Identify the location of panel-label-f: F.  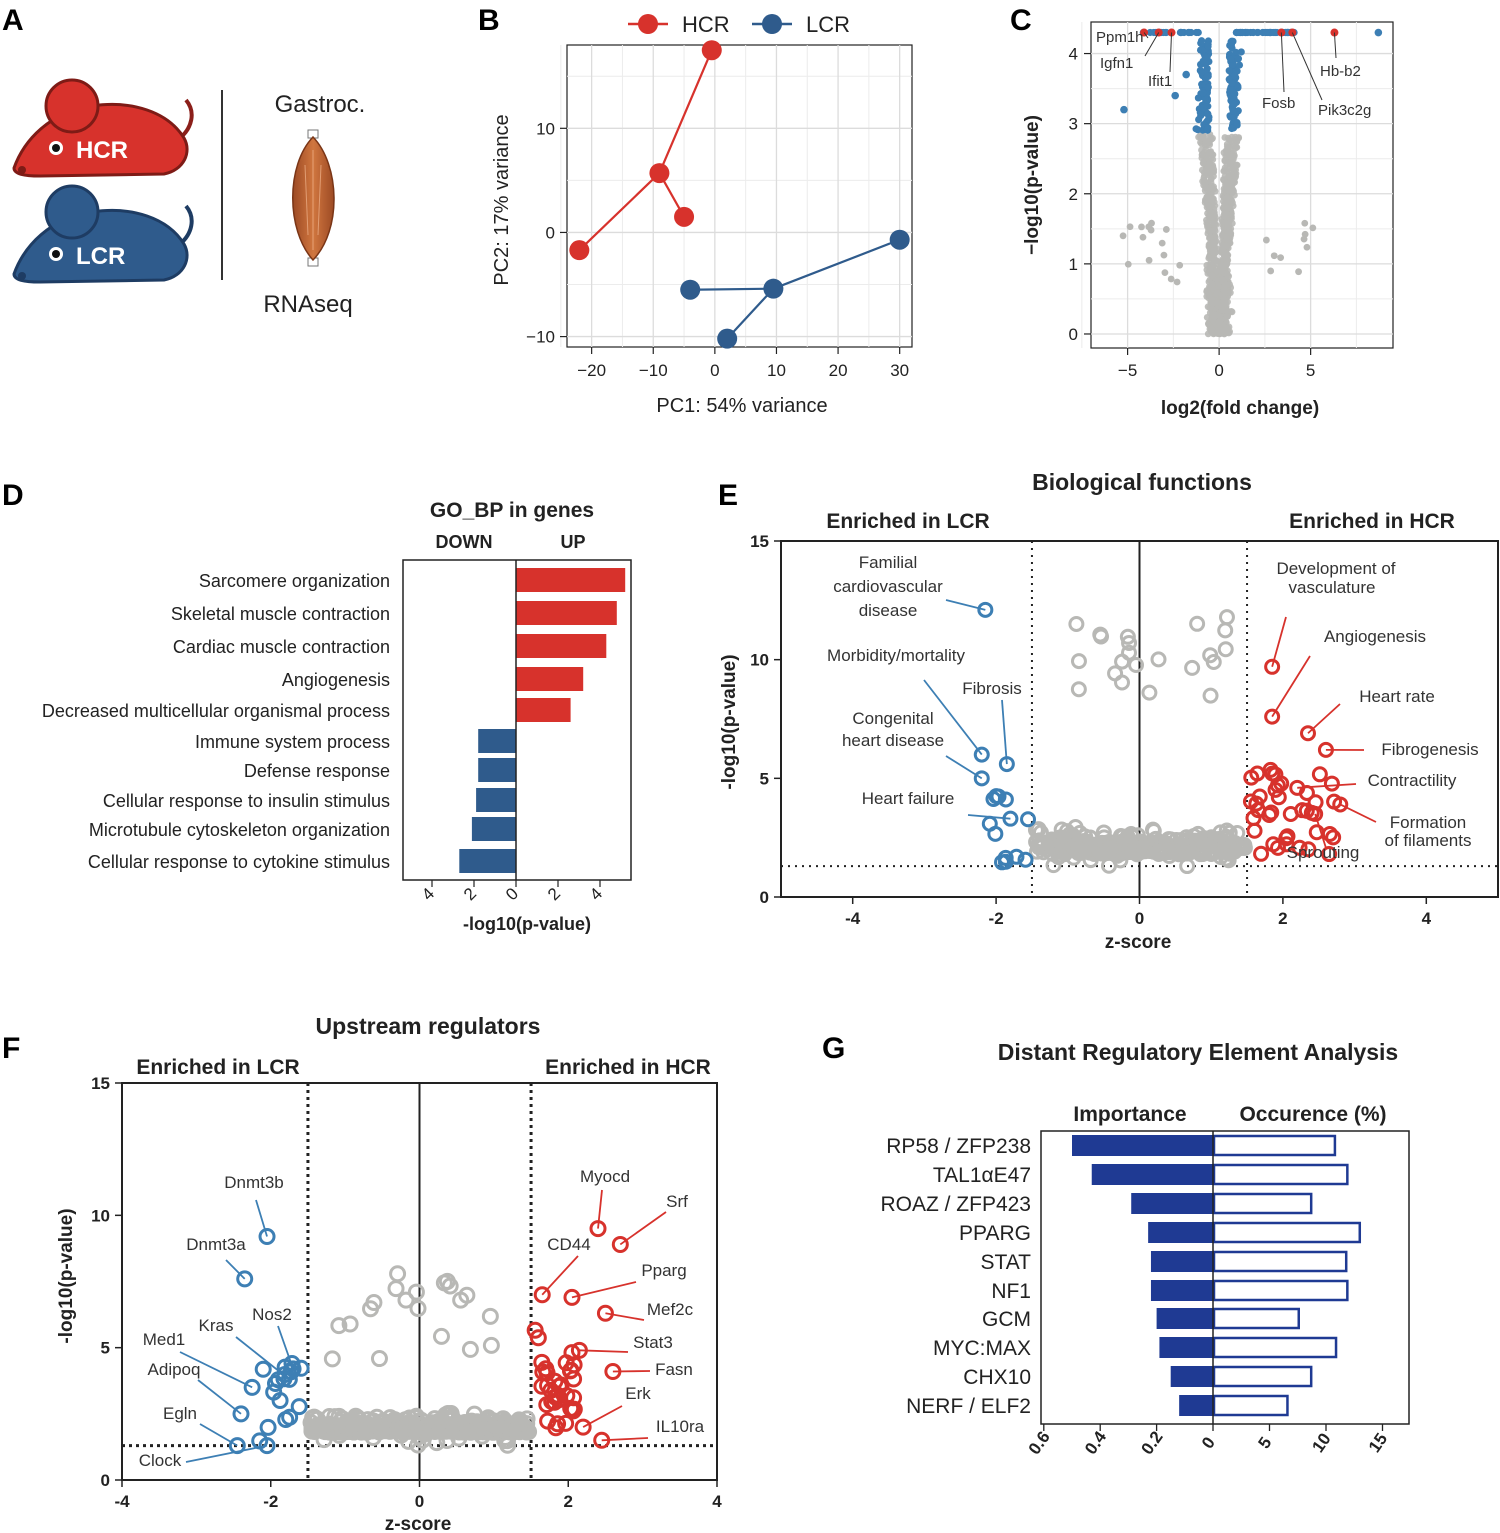
(11, 1048).